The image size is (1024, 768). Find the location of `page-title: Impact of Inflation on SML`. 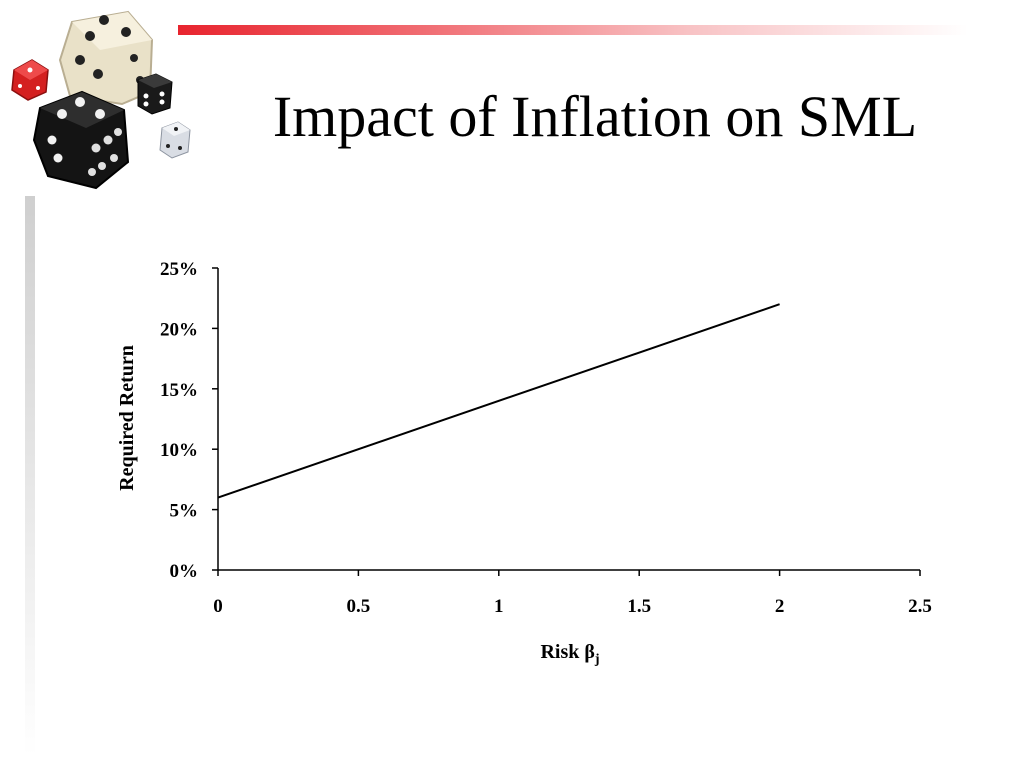

page-title: Impact of Inflation on SML is located at coordinates (595, 116).